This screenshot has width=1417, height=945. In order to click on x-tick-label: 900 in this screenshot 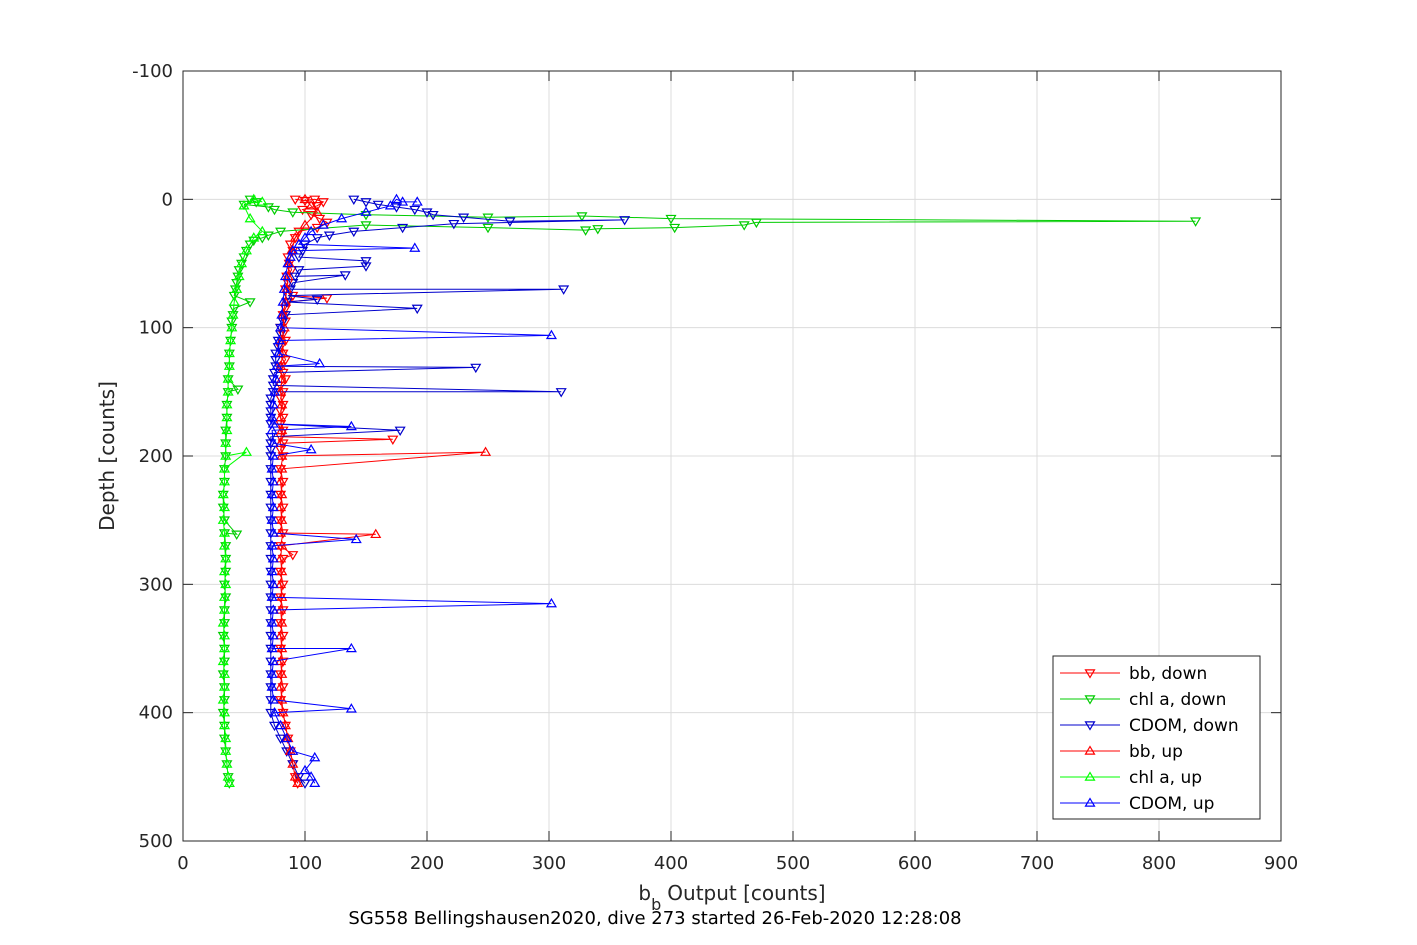, I will do `click(1281, 863)`.